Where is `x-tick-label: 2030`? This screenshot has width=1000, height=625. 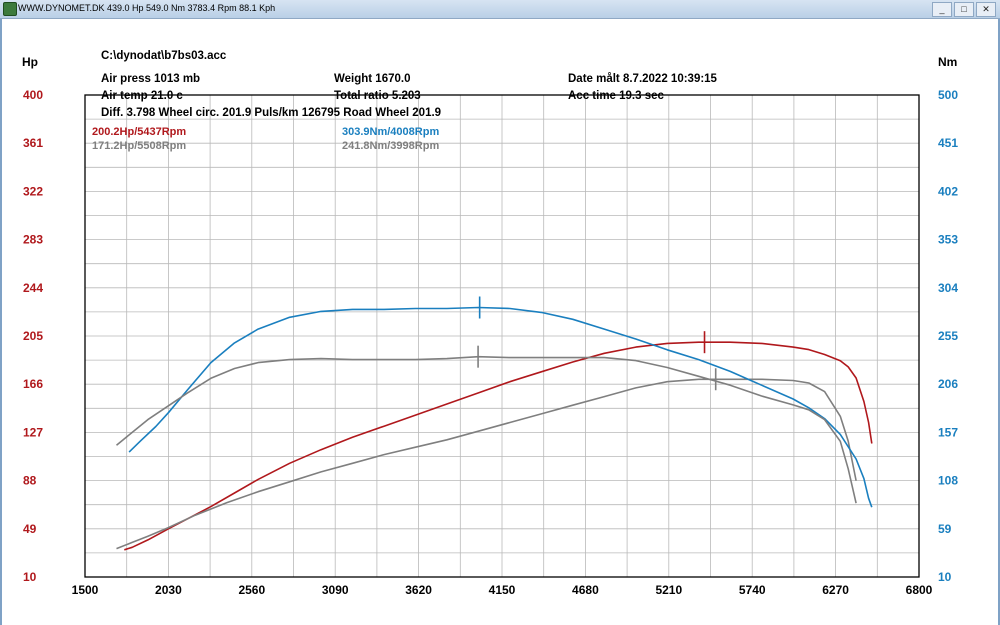
x-tick-label: 2030 is located at coordinates (168, 590).